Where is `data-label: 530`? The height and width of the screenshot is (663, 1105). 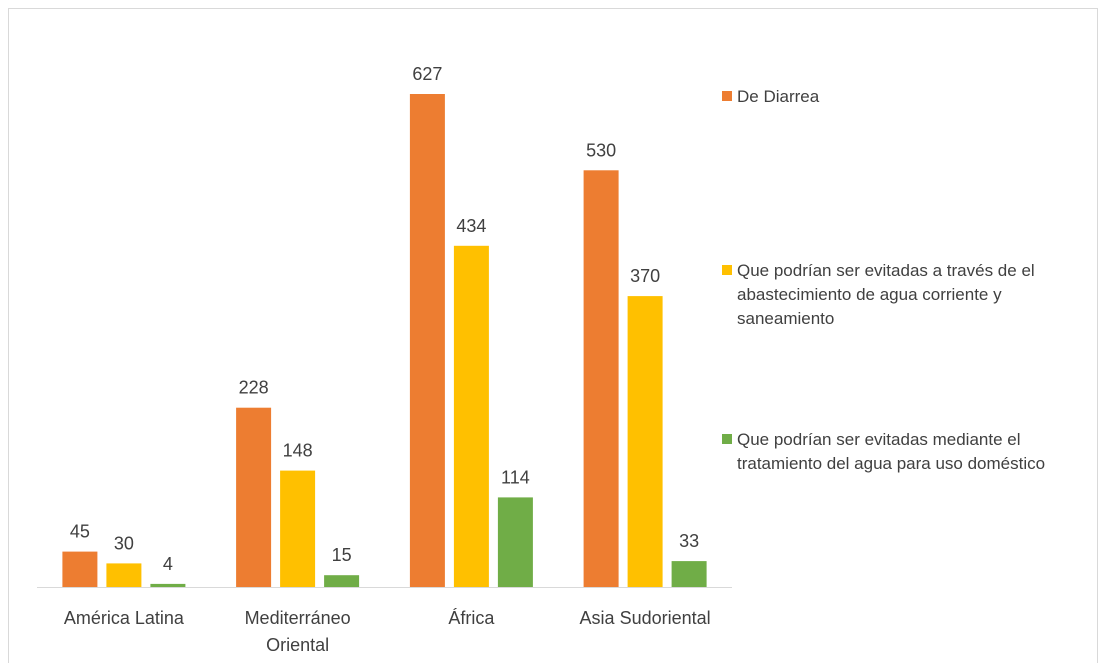
data-label: 530 is located at coordinates (601, 150).